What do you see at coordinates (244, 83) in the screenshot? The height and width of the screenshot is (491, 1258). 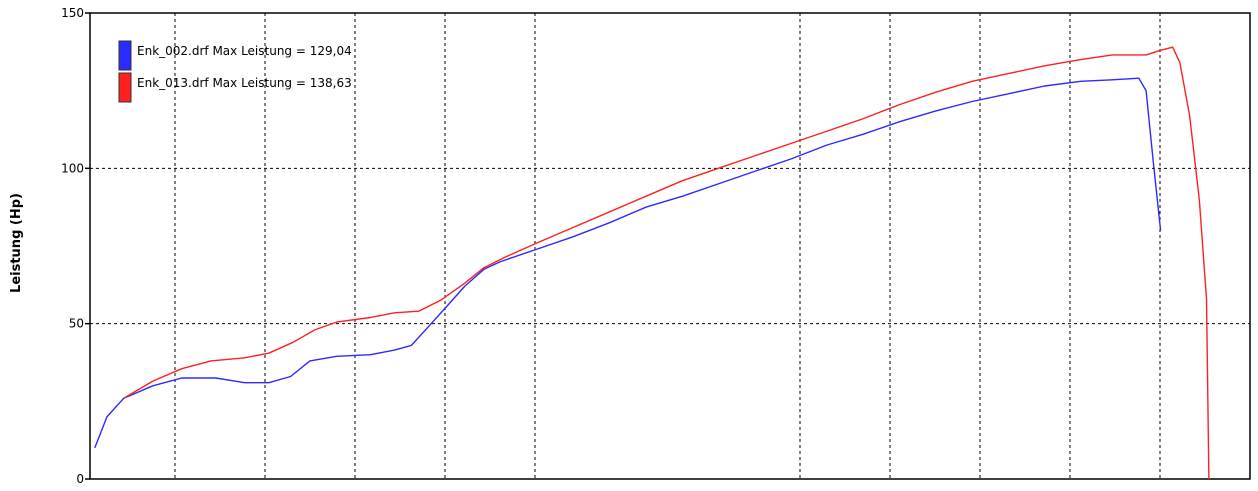 I see `legend-label-2: Enk_013.drf Max Leistung = 138,63` at bounding box center [244, 83].